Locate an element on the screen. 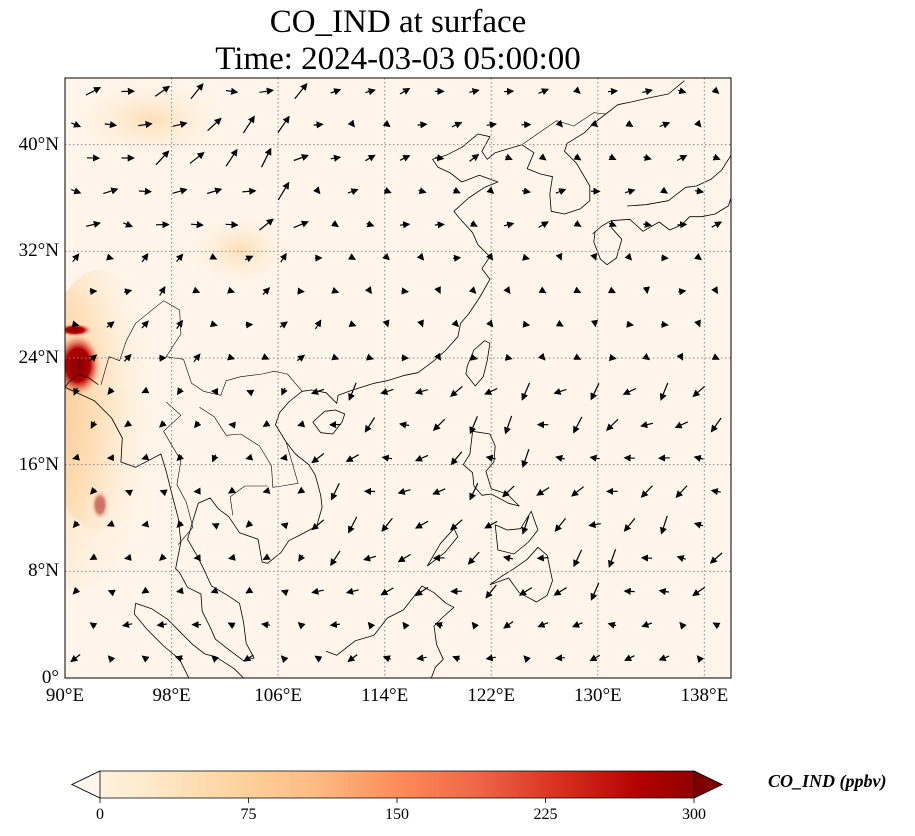  border-india-myanmar is located at coordinates (132, 342).